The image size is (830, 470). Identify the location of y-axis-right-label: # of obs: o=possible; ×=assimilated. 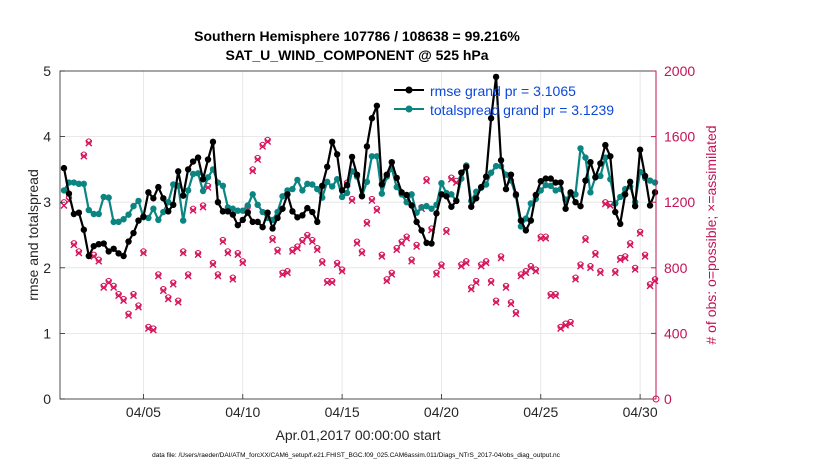
(711, 234).